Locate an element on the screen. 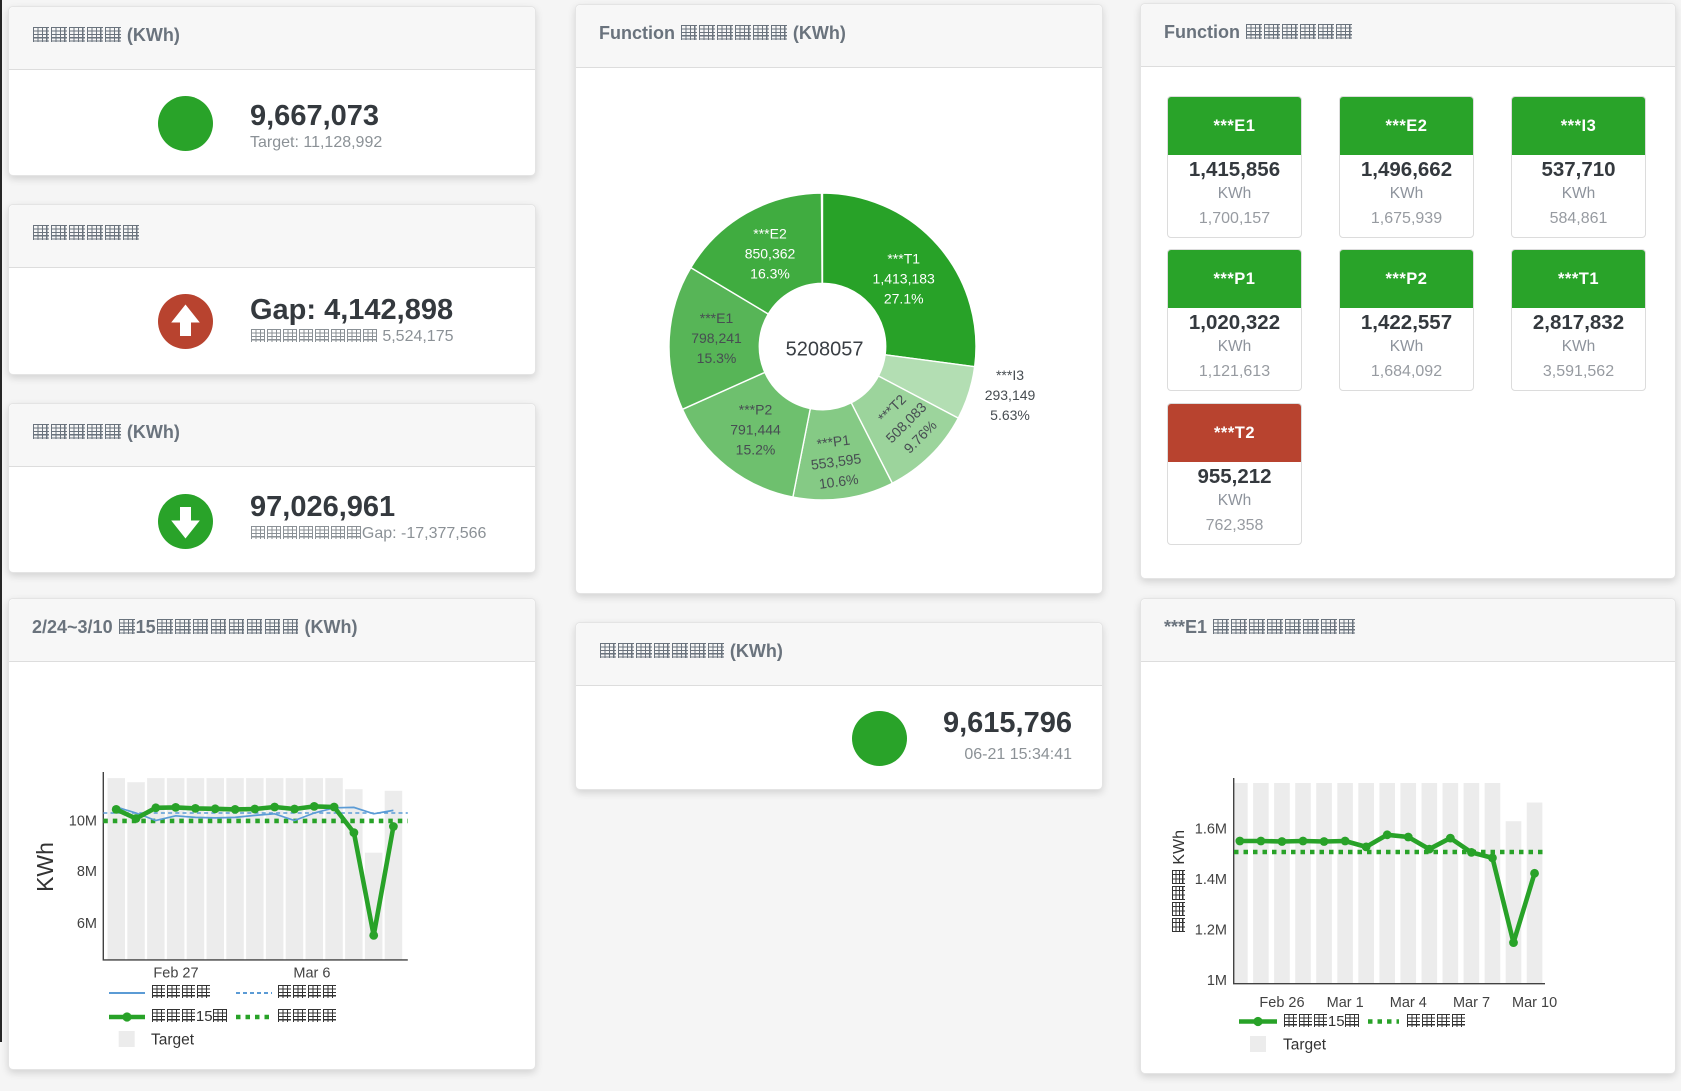 The height and width of the screenshot is (1091, 1681). svg-text: 791,444 is located at coordinates (755, 430).